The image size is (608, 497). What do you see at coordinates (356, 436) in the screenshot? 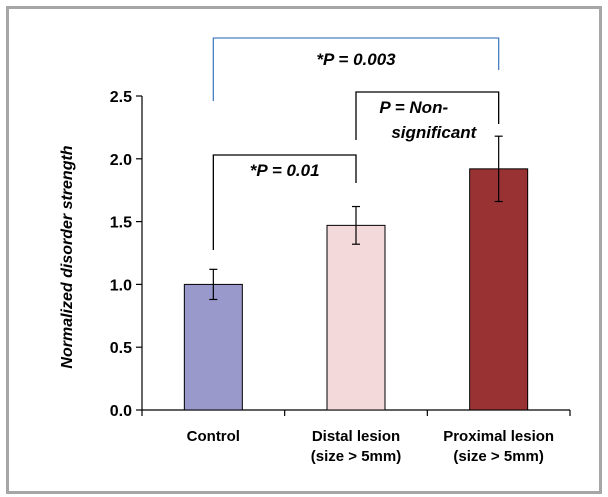
I see `category-label: Distal lesion` at bounding box center [356, 436].